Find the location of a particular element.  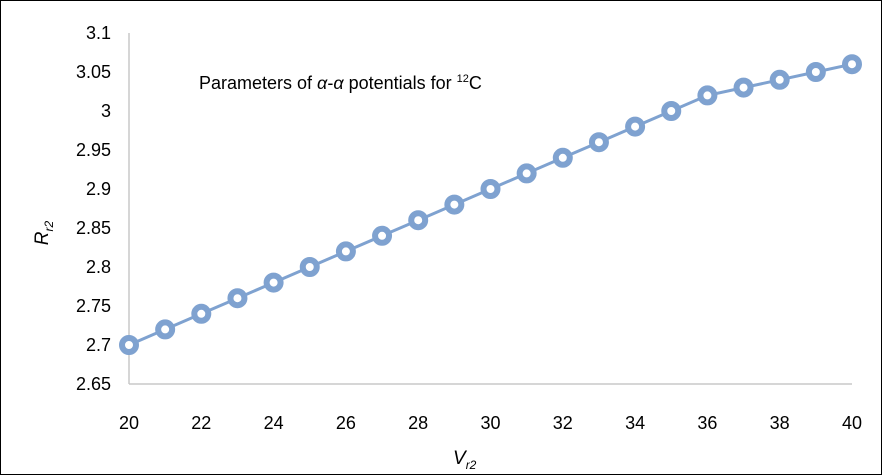

x-tick-label: 22 is located at coordinates (201, 423).